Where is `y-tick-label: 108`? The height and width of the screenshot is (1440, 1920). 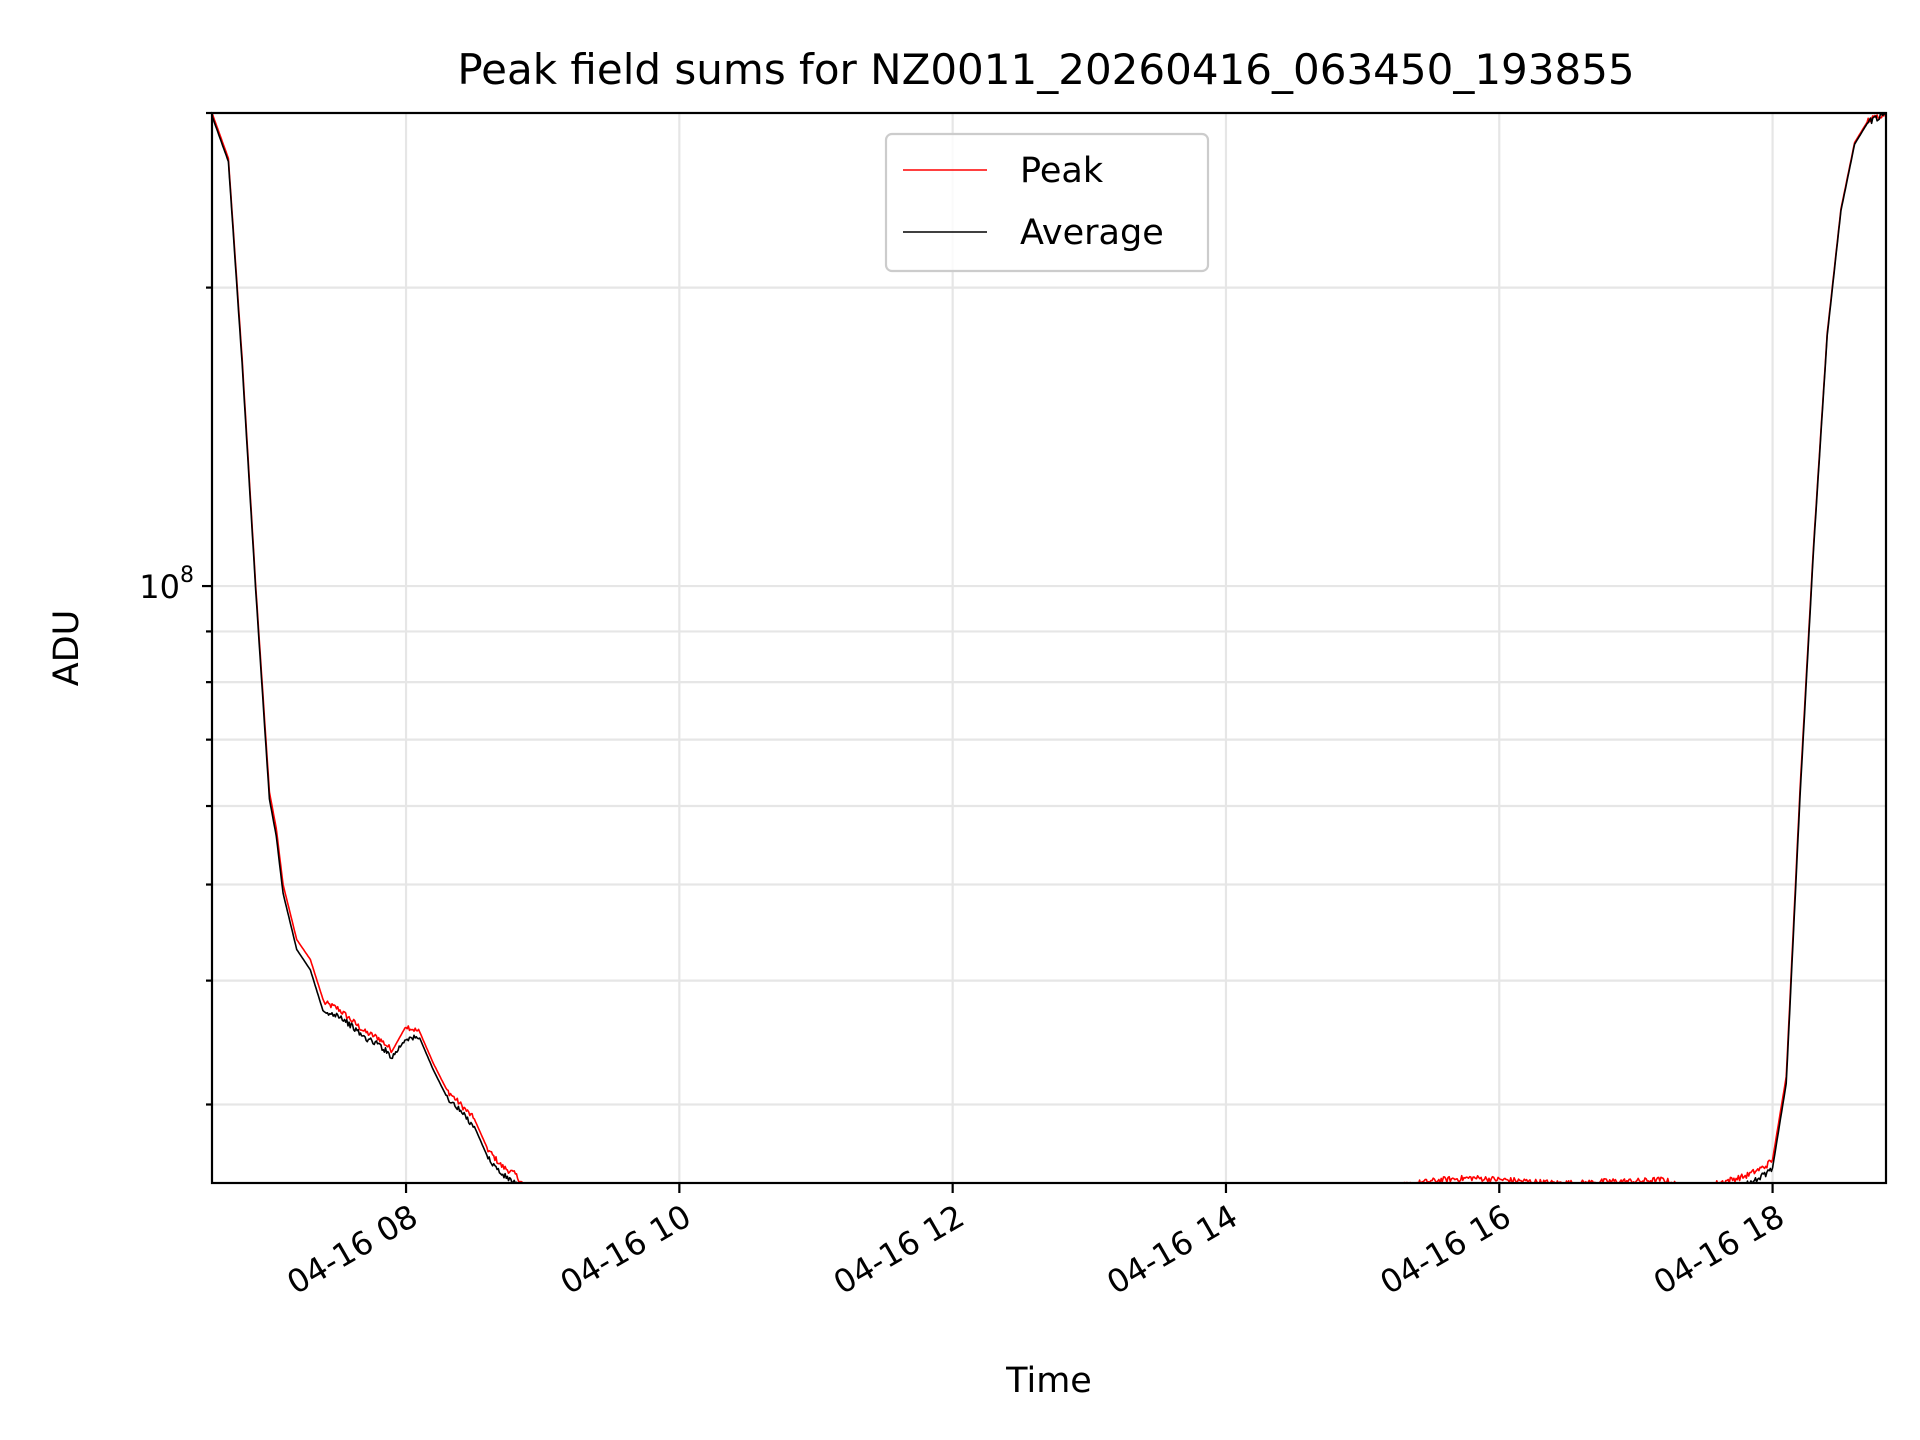
y-tick-label: 108 is located at coordinates (166, 584).